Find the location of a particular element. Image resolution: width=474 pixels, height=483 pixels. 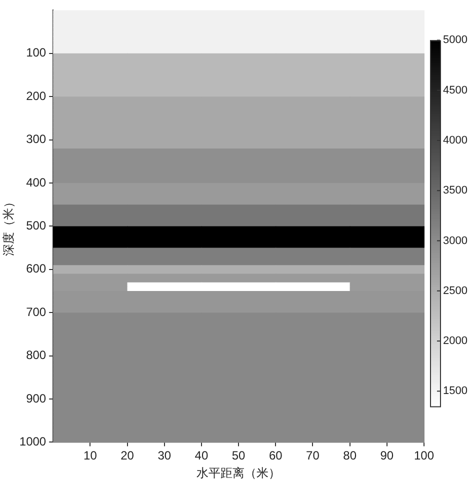

y-tick-label: 700 is located at coordinates (36, 311).